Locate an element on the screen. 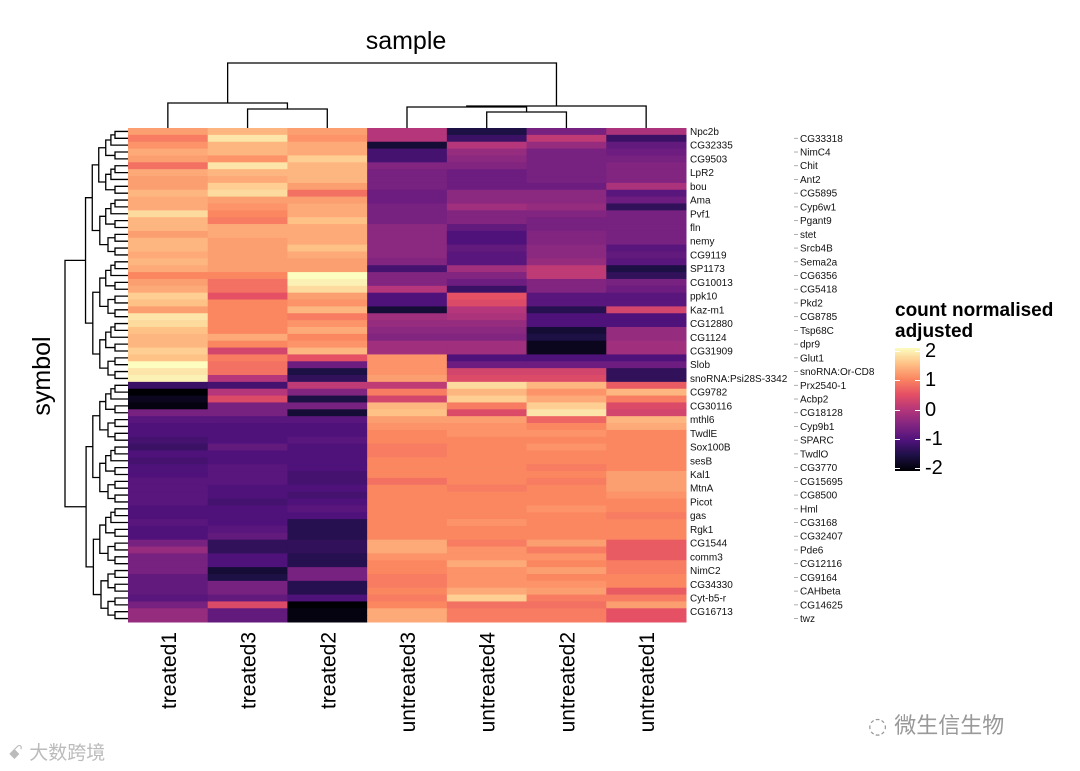 The width and height of the screenshot is (1080, 771). column-label: untreated2 is located at coordinates (567, 682).